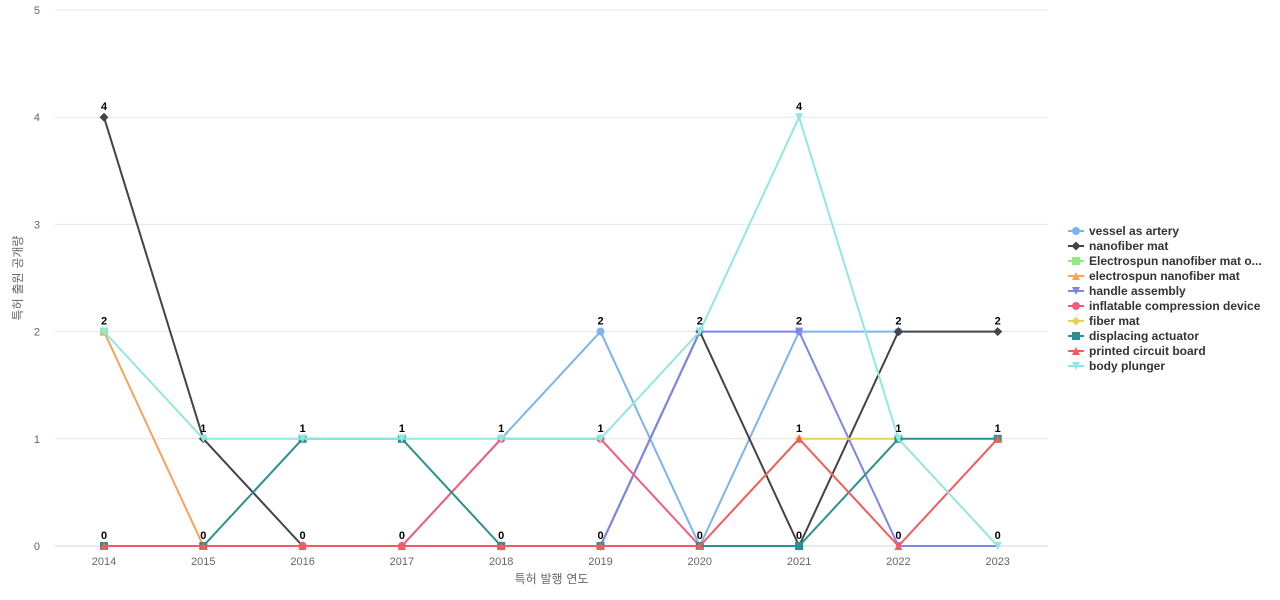 This screenshot has width=1280, height=600. Describe the element at coordinates (1114, 321) in the screenshot. I see `legend-label: fiber mat` at that location.